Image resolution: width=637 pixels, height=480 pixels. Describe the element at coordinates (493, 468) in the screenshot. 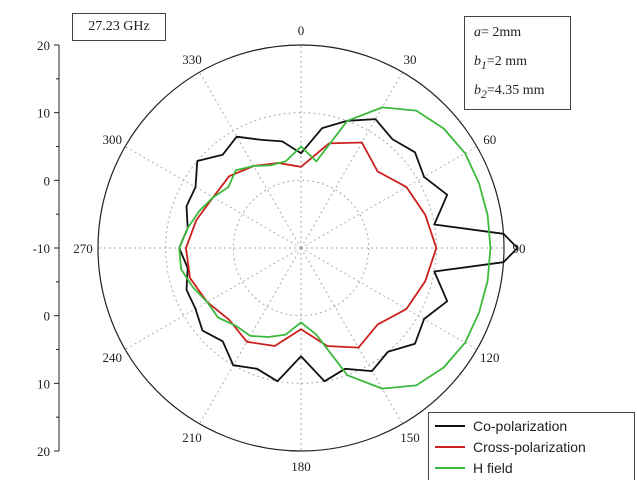

I see `legend-label-h: H field` at that location.